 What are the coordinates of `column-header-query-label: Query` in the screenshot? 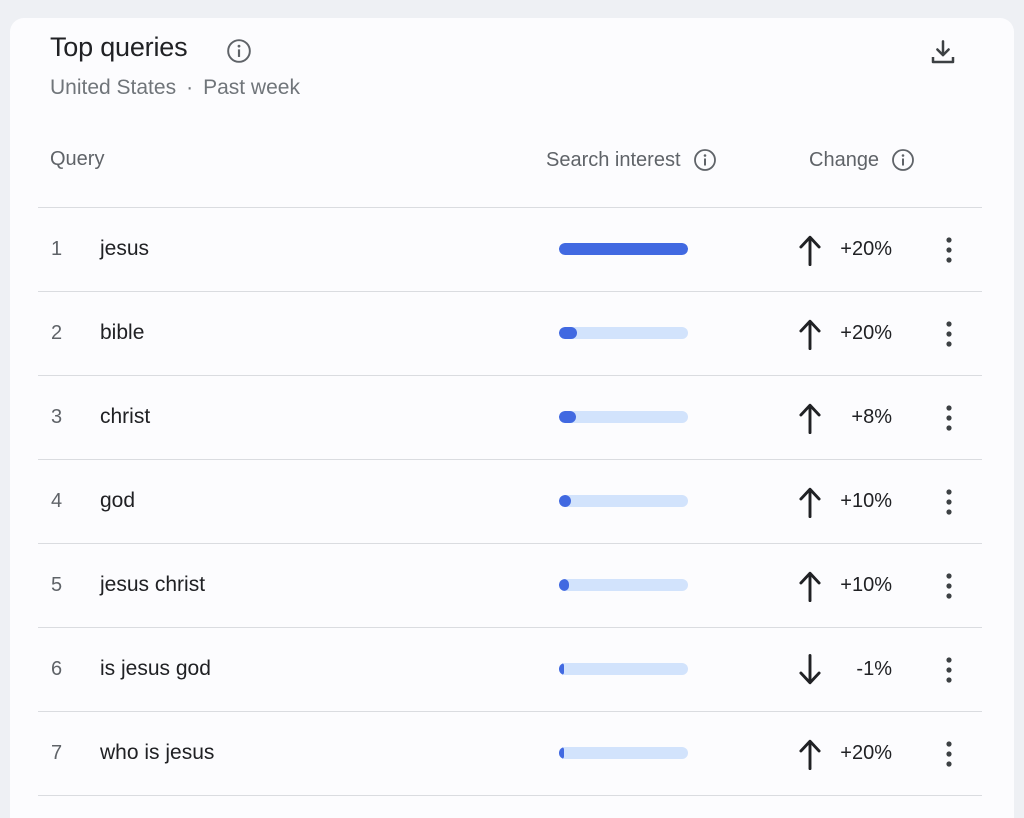 It's located at (77, 159).